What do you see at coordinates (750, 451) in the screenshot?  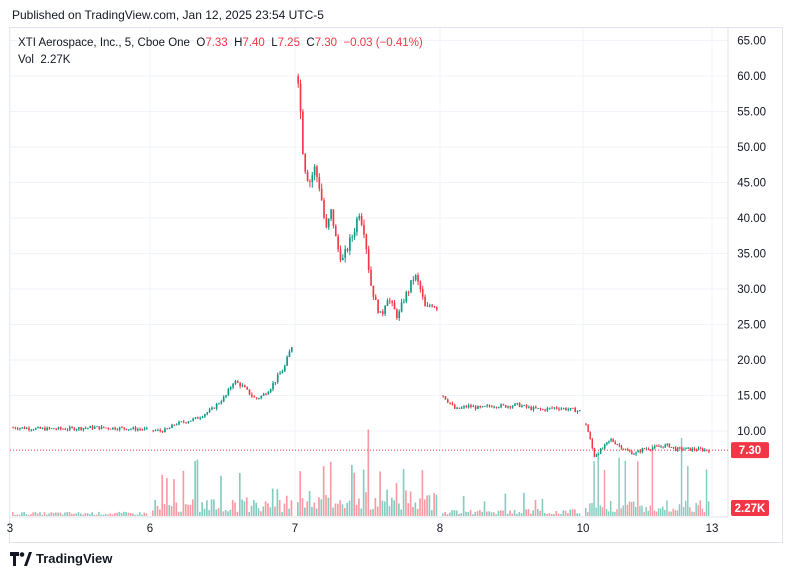 I see `last-price-label: 7.30` at bounding box center [750, 451].